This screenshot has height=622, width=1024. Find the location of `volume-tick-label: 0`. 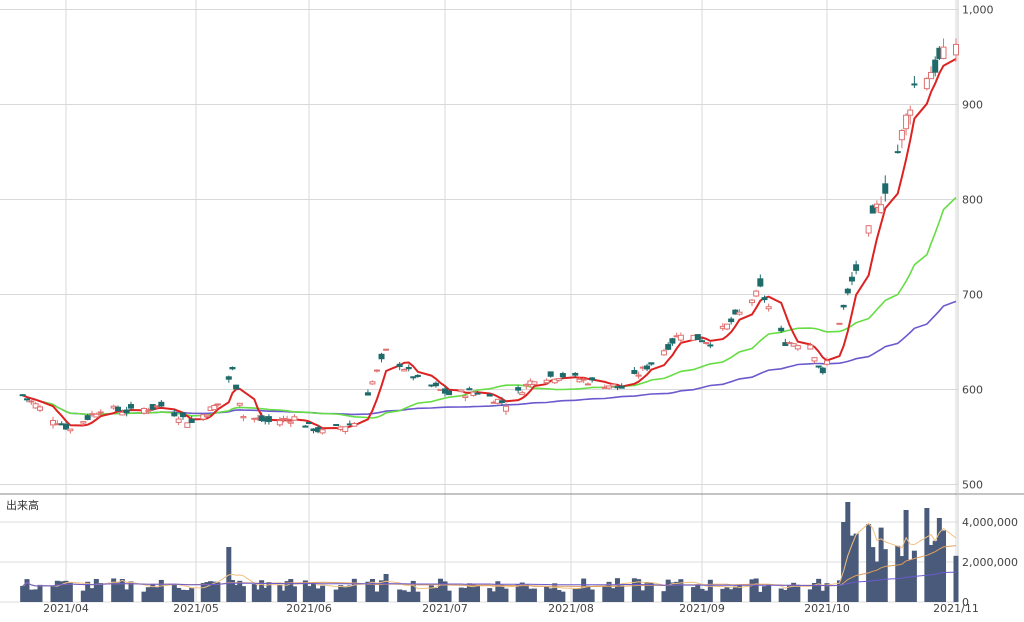

volume-tick-label: 0 is located at coordinates (965, 602).